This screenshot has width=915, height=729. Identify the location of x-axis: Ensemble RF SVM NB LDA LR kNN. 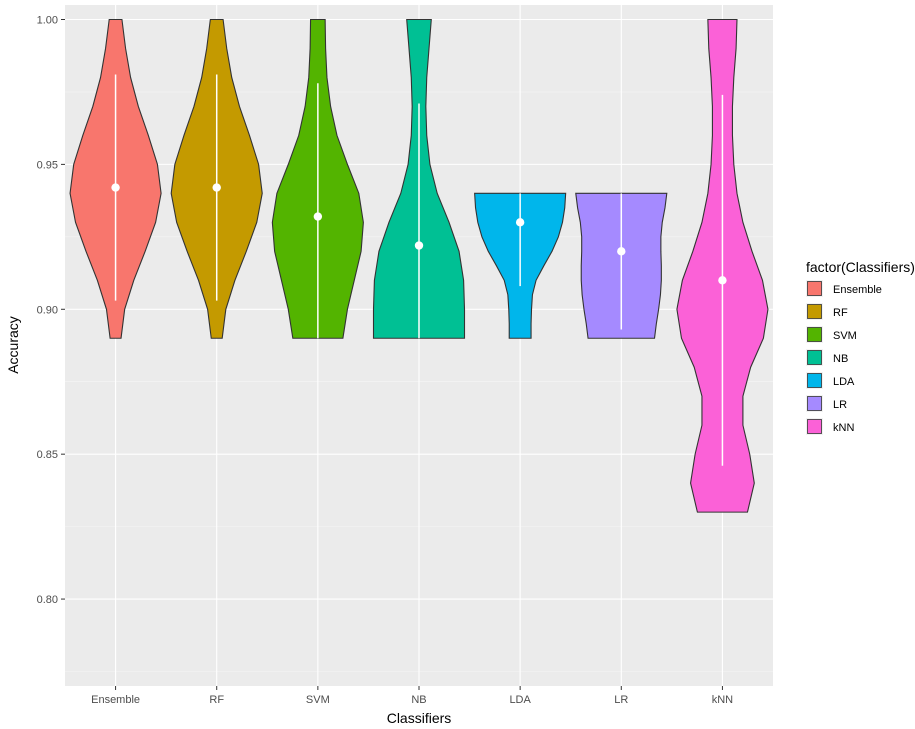
(412, 696).